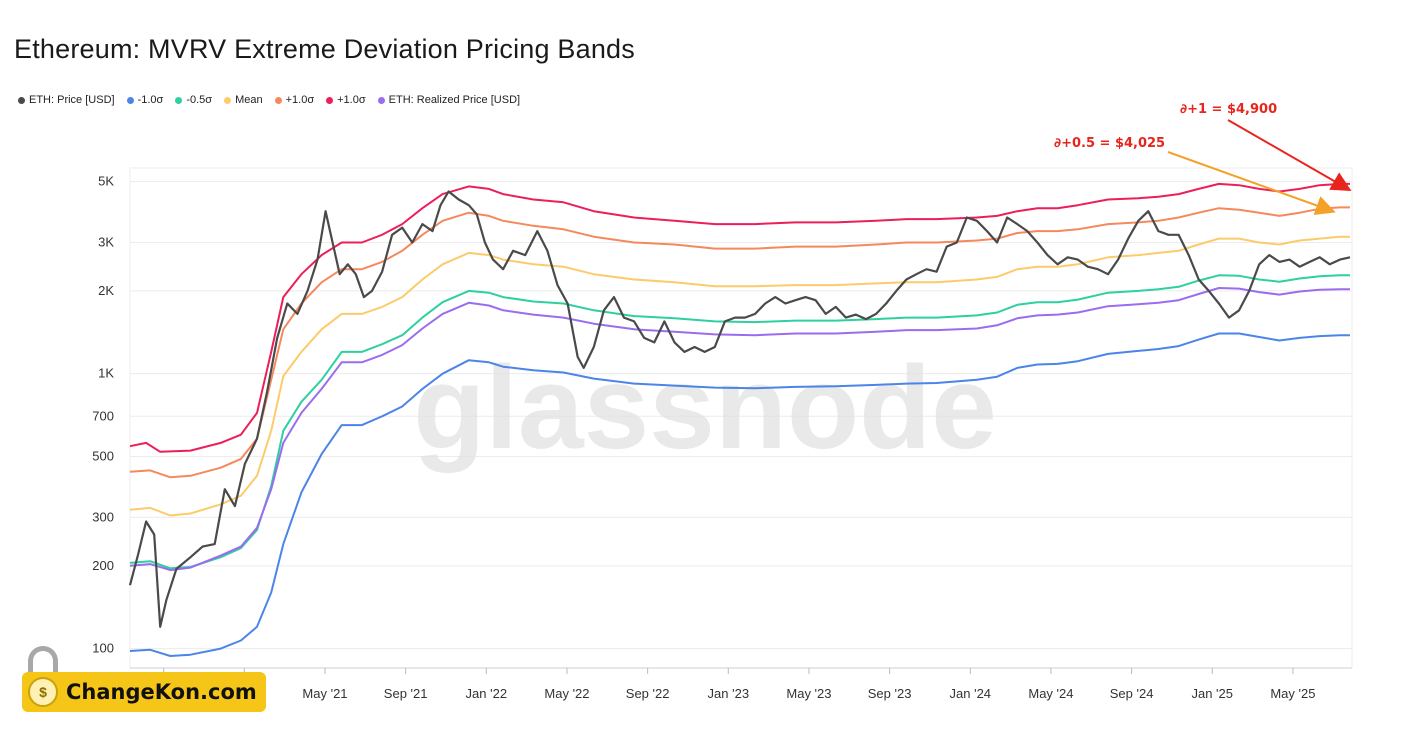 This screenshot has height=732, width=1428. I want to click on y-tick-label: 1K, so click(106, 373).